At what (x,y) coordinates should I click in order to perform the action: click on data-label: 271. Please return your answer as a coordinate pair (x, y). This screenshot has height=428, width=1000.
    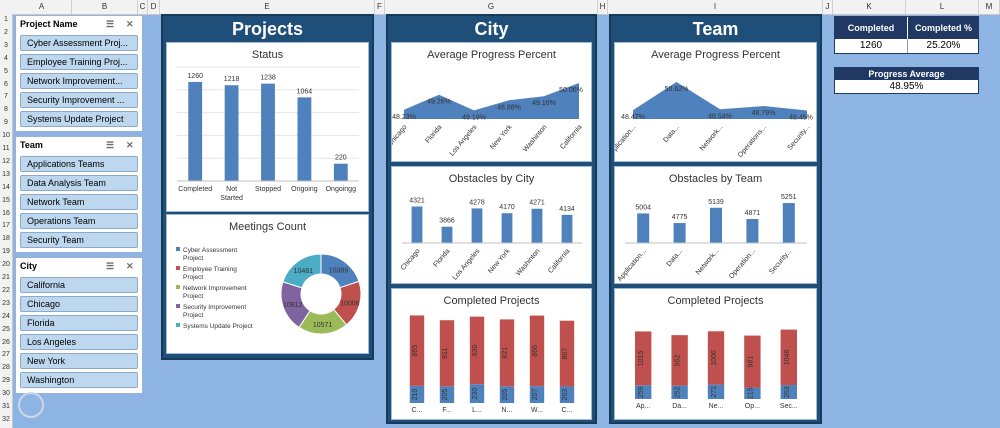
    Looking at the image, I should click on (714, 392).